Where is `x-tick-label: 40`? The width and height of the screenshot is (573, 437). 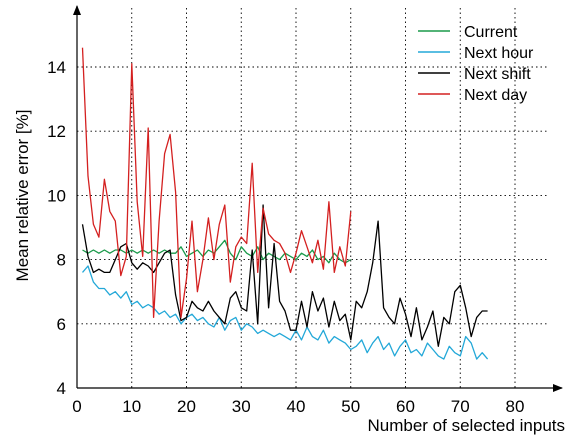
x-tick-label: 40 is located at coordinates (296, 406).